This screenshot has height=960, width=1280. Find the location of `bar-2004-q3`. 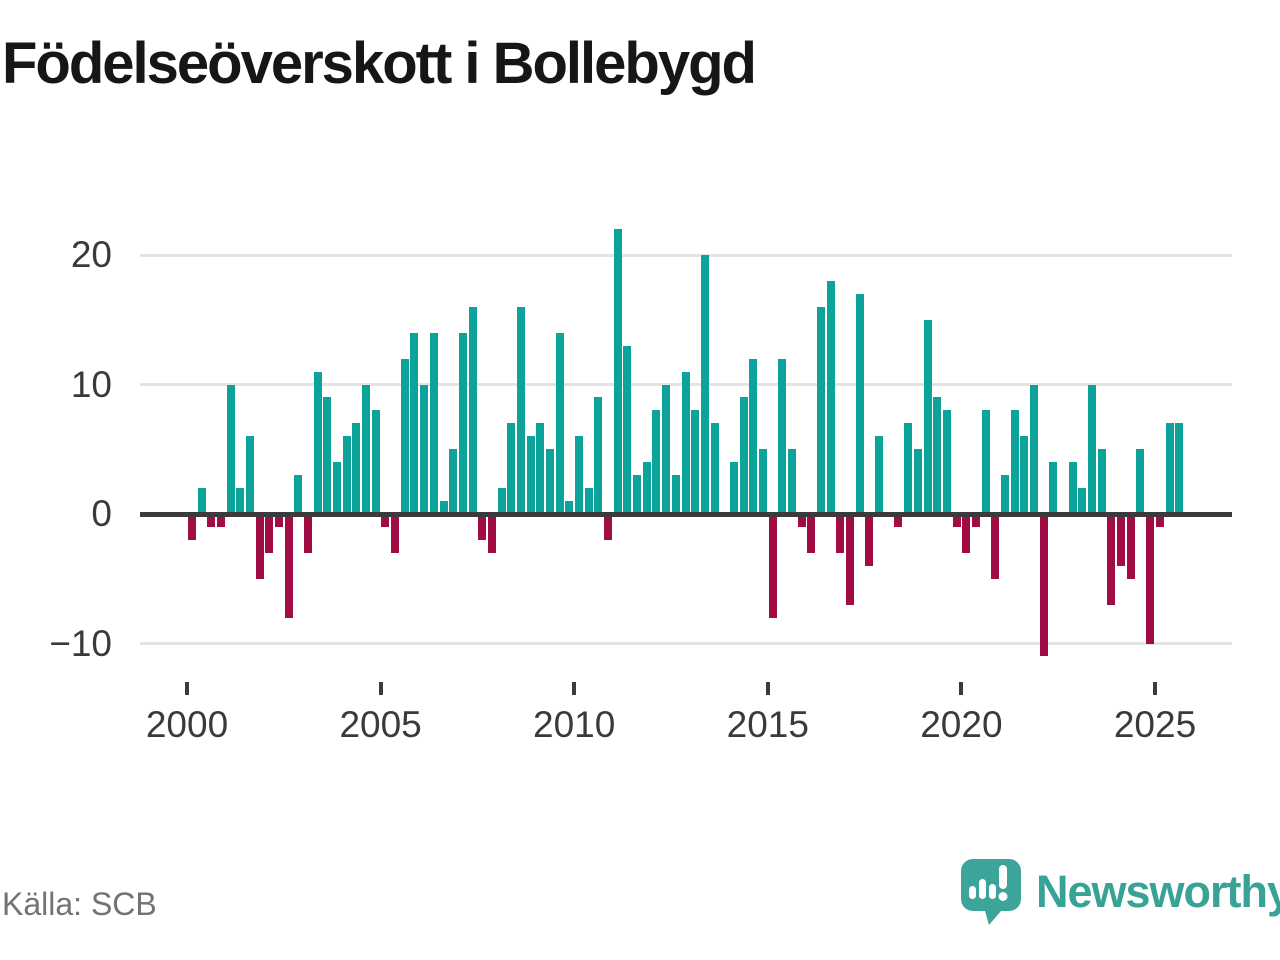

bar-2004-q3 is located at coordinates (366, 449).